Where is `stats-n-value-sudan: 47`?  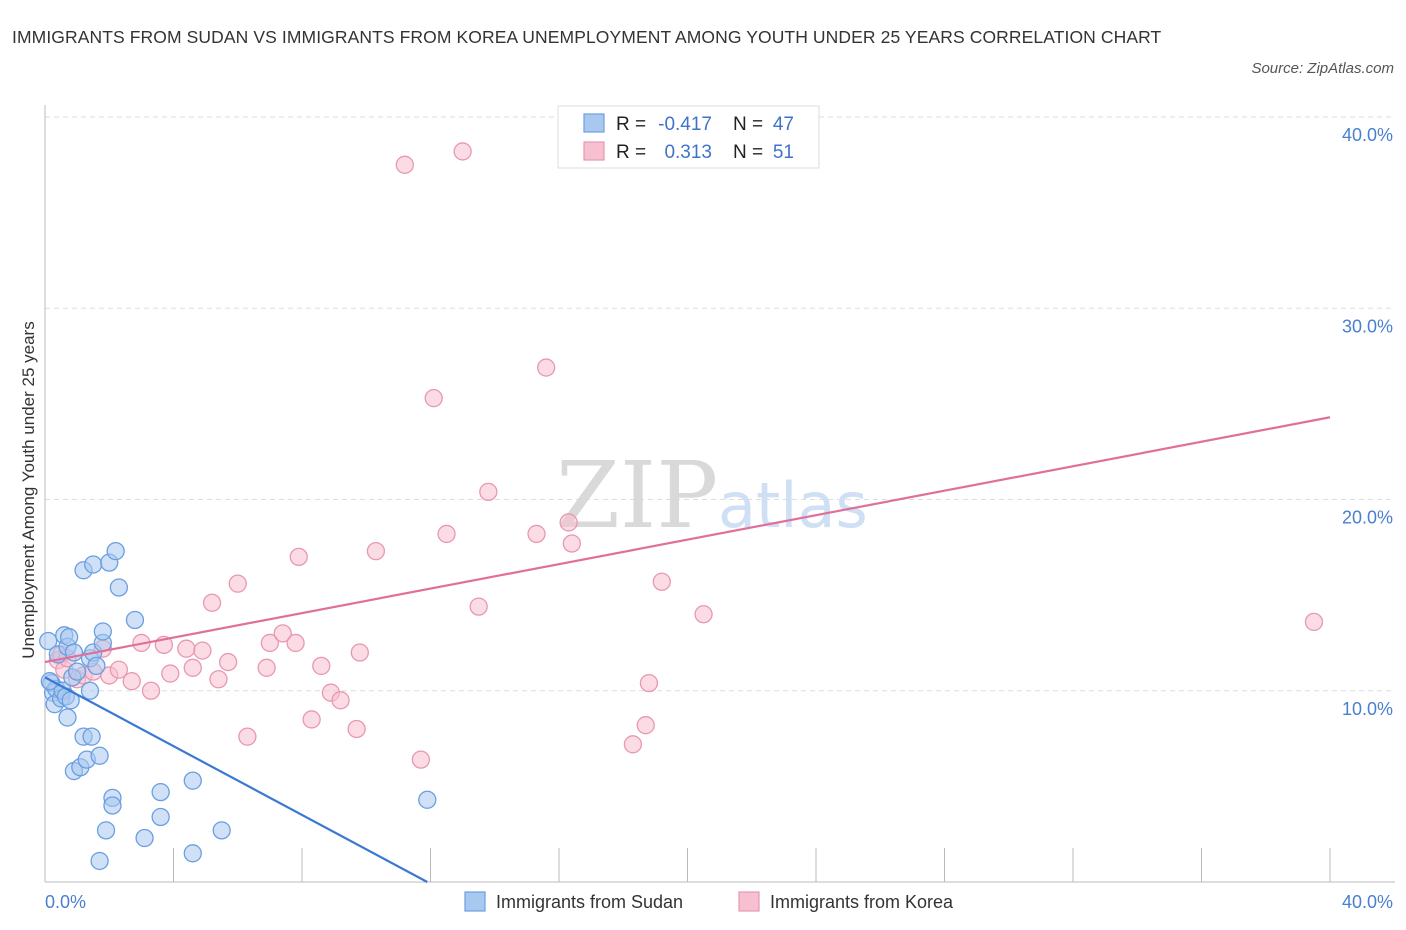 stats-n-value-sudan: 47 is located at coordinates (783, 124).